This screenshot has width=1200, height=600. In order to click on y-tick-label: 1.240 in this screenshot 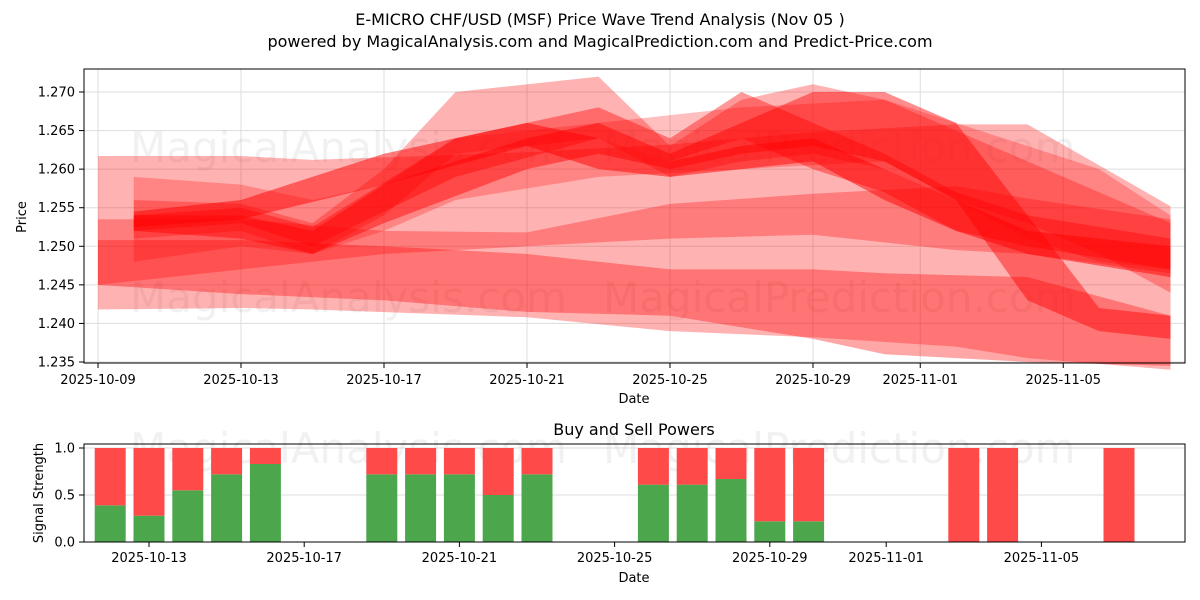, I will do `click(56, 324)`.